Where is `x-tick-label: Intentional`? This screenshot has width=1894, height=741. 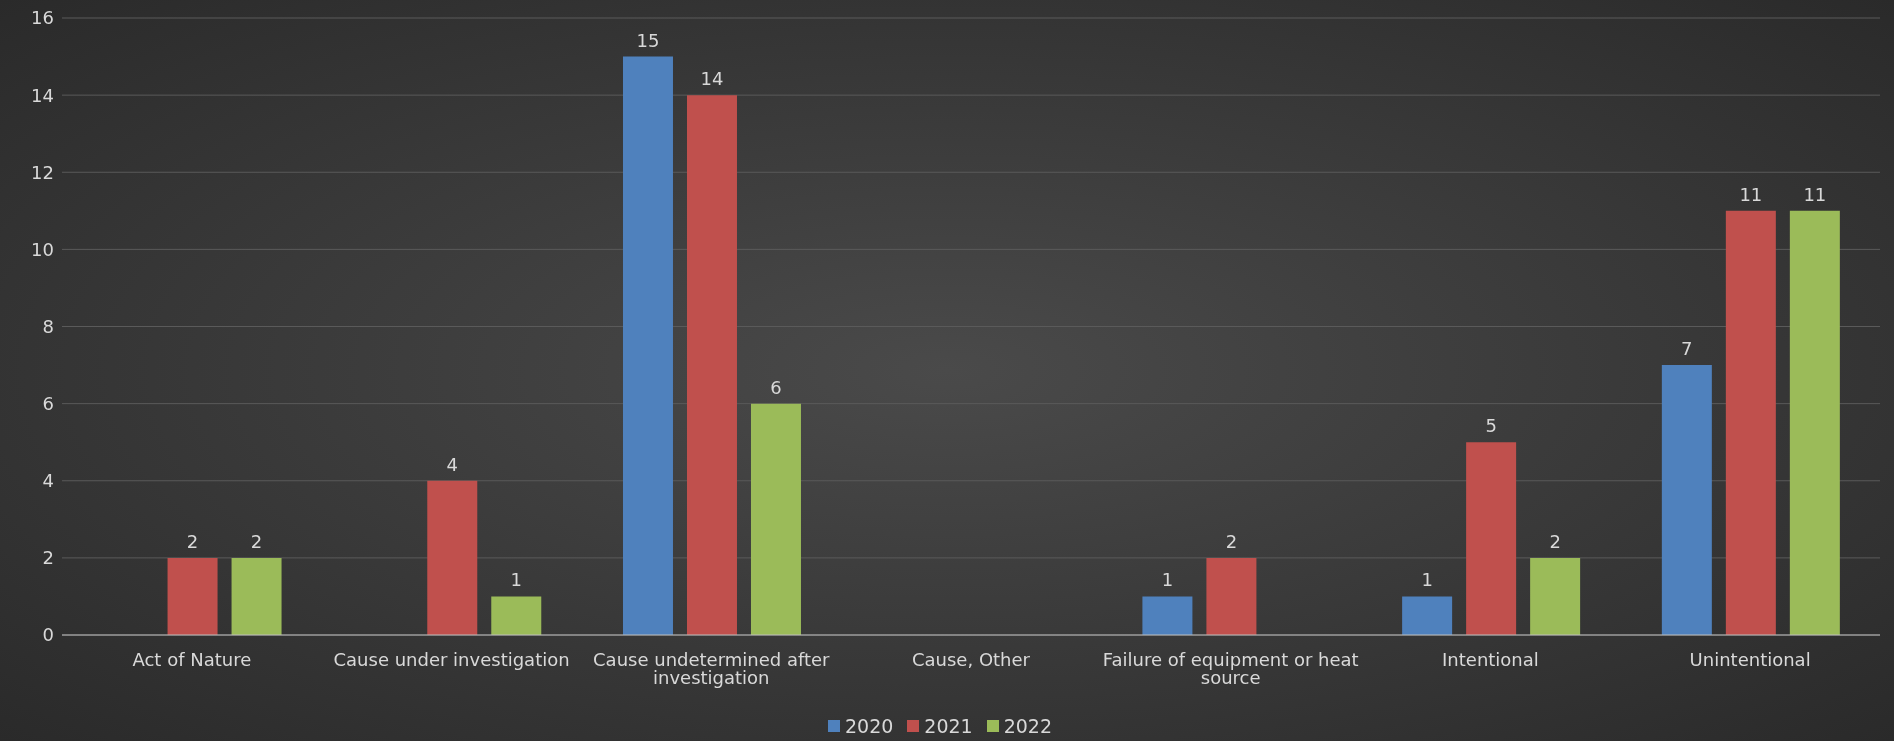
x-tick-label: Intentional is located at coordinates (1490, 659).